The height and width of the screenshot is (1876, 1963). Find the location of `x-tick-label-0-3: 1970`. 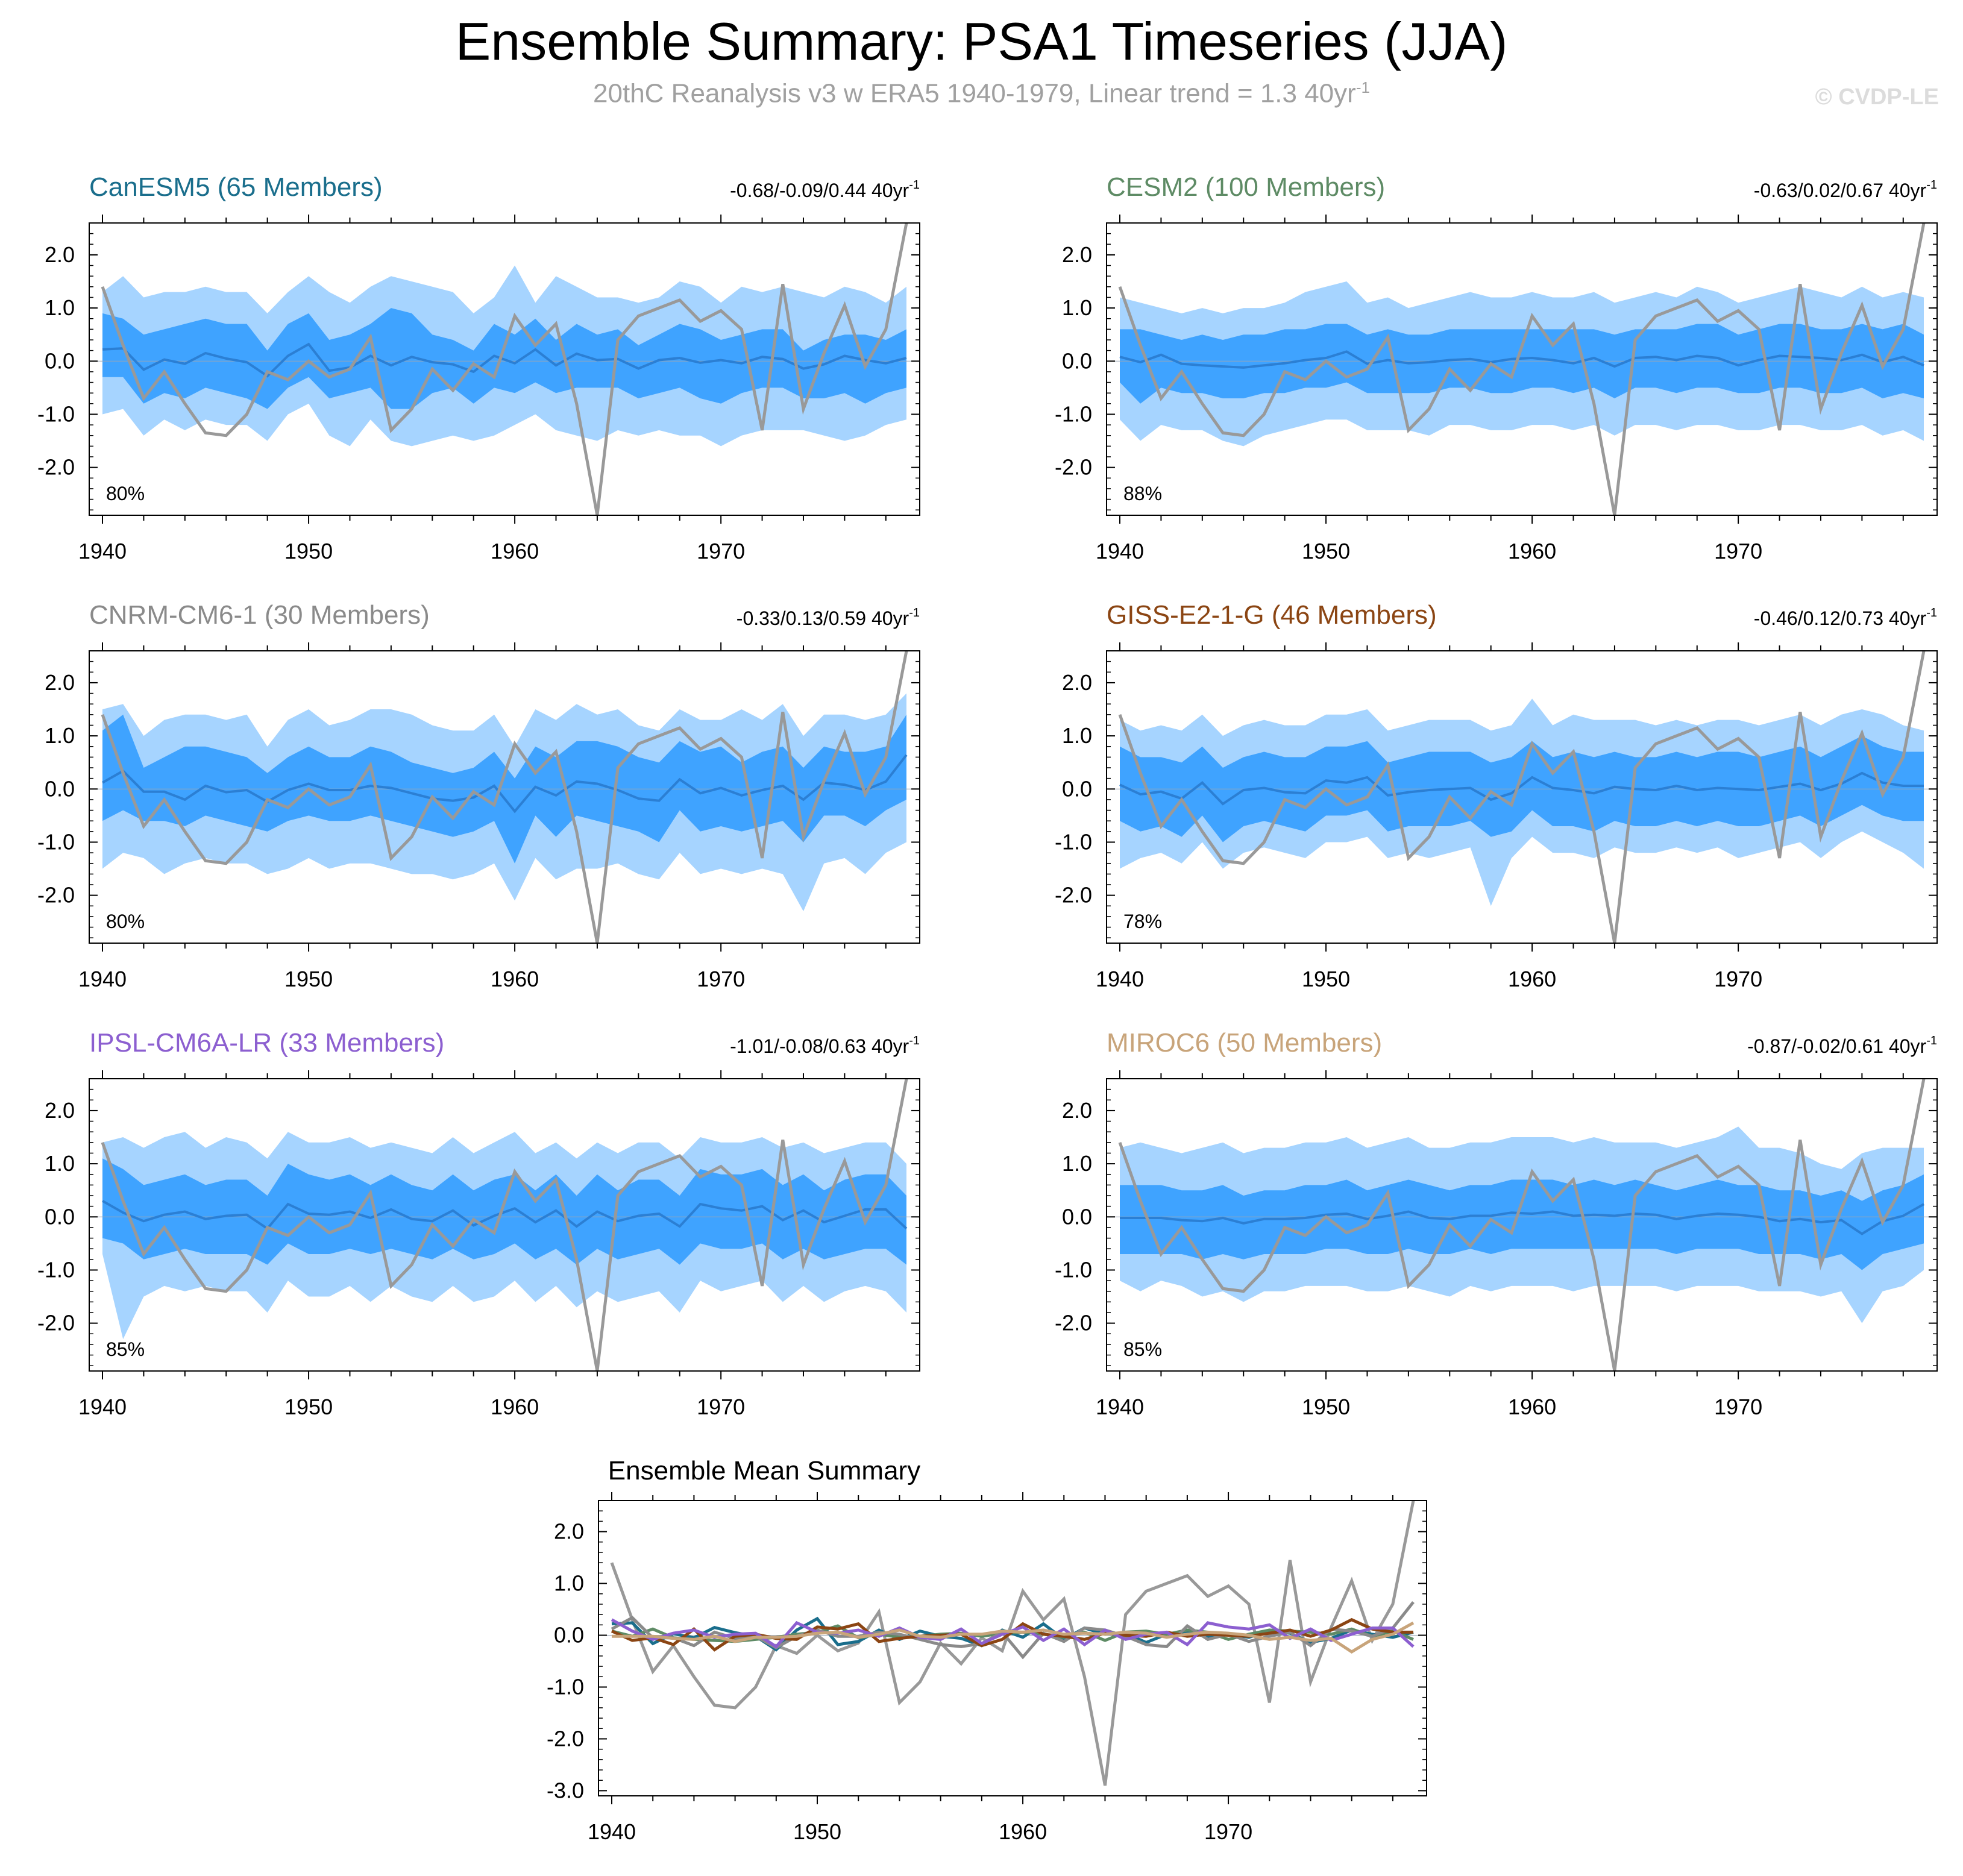

x-tick-label-0-3: 1970 is located at coordinates (721, 551).